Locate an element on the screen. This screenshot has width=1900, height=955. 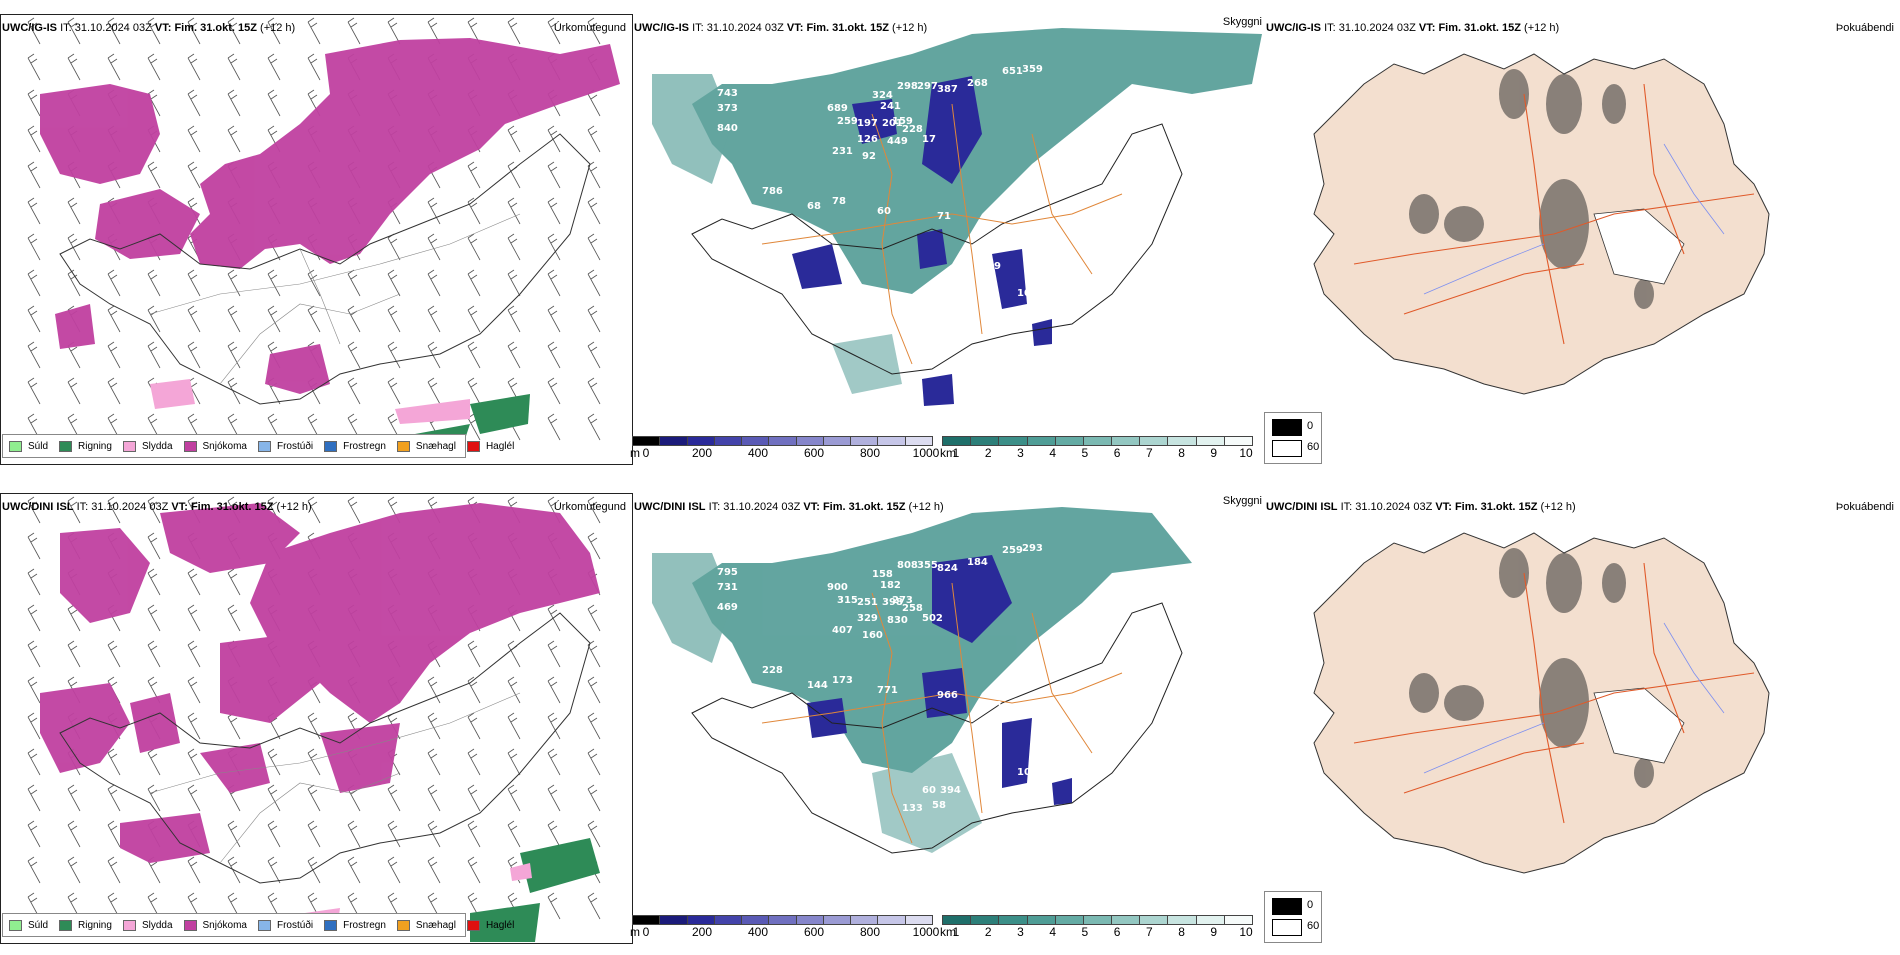
fog-legend: 0 60 is located at coordinates (1293, 438).